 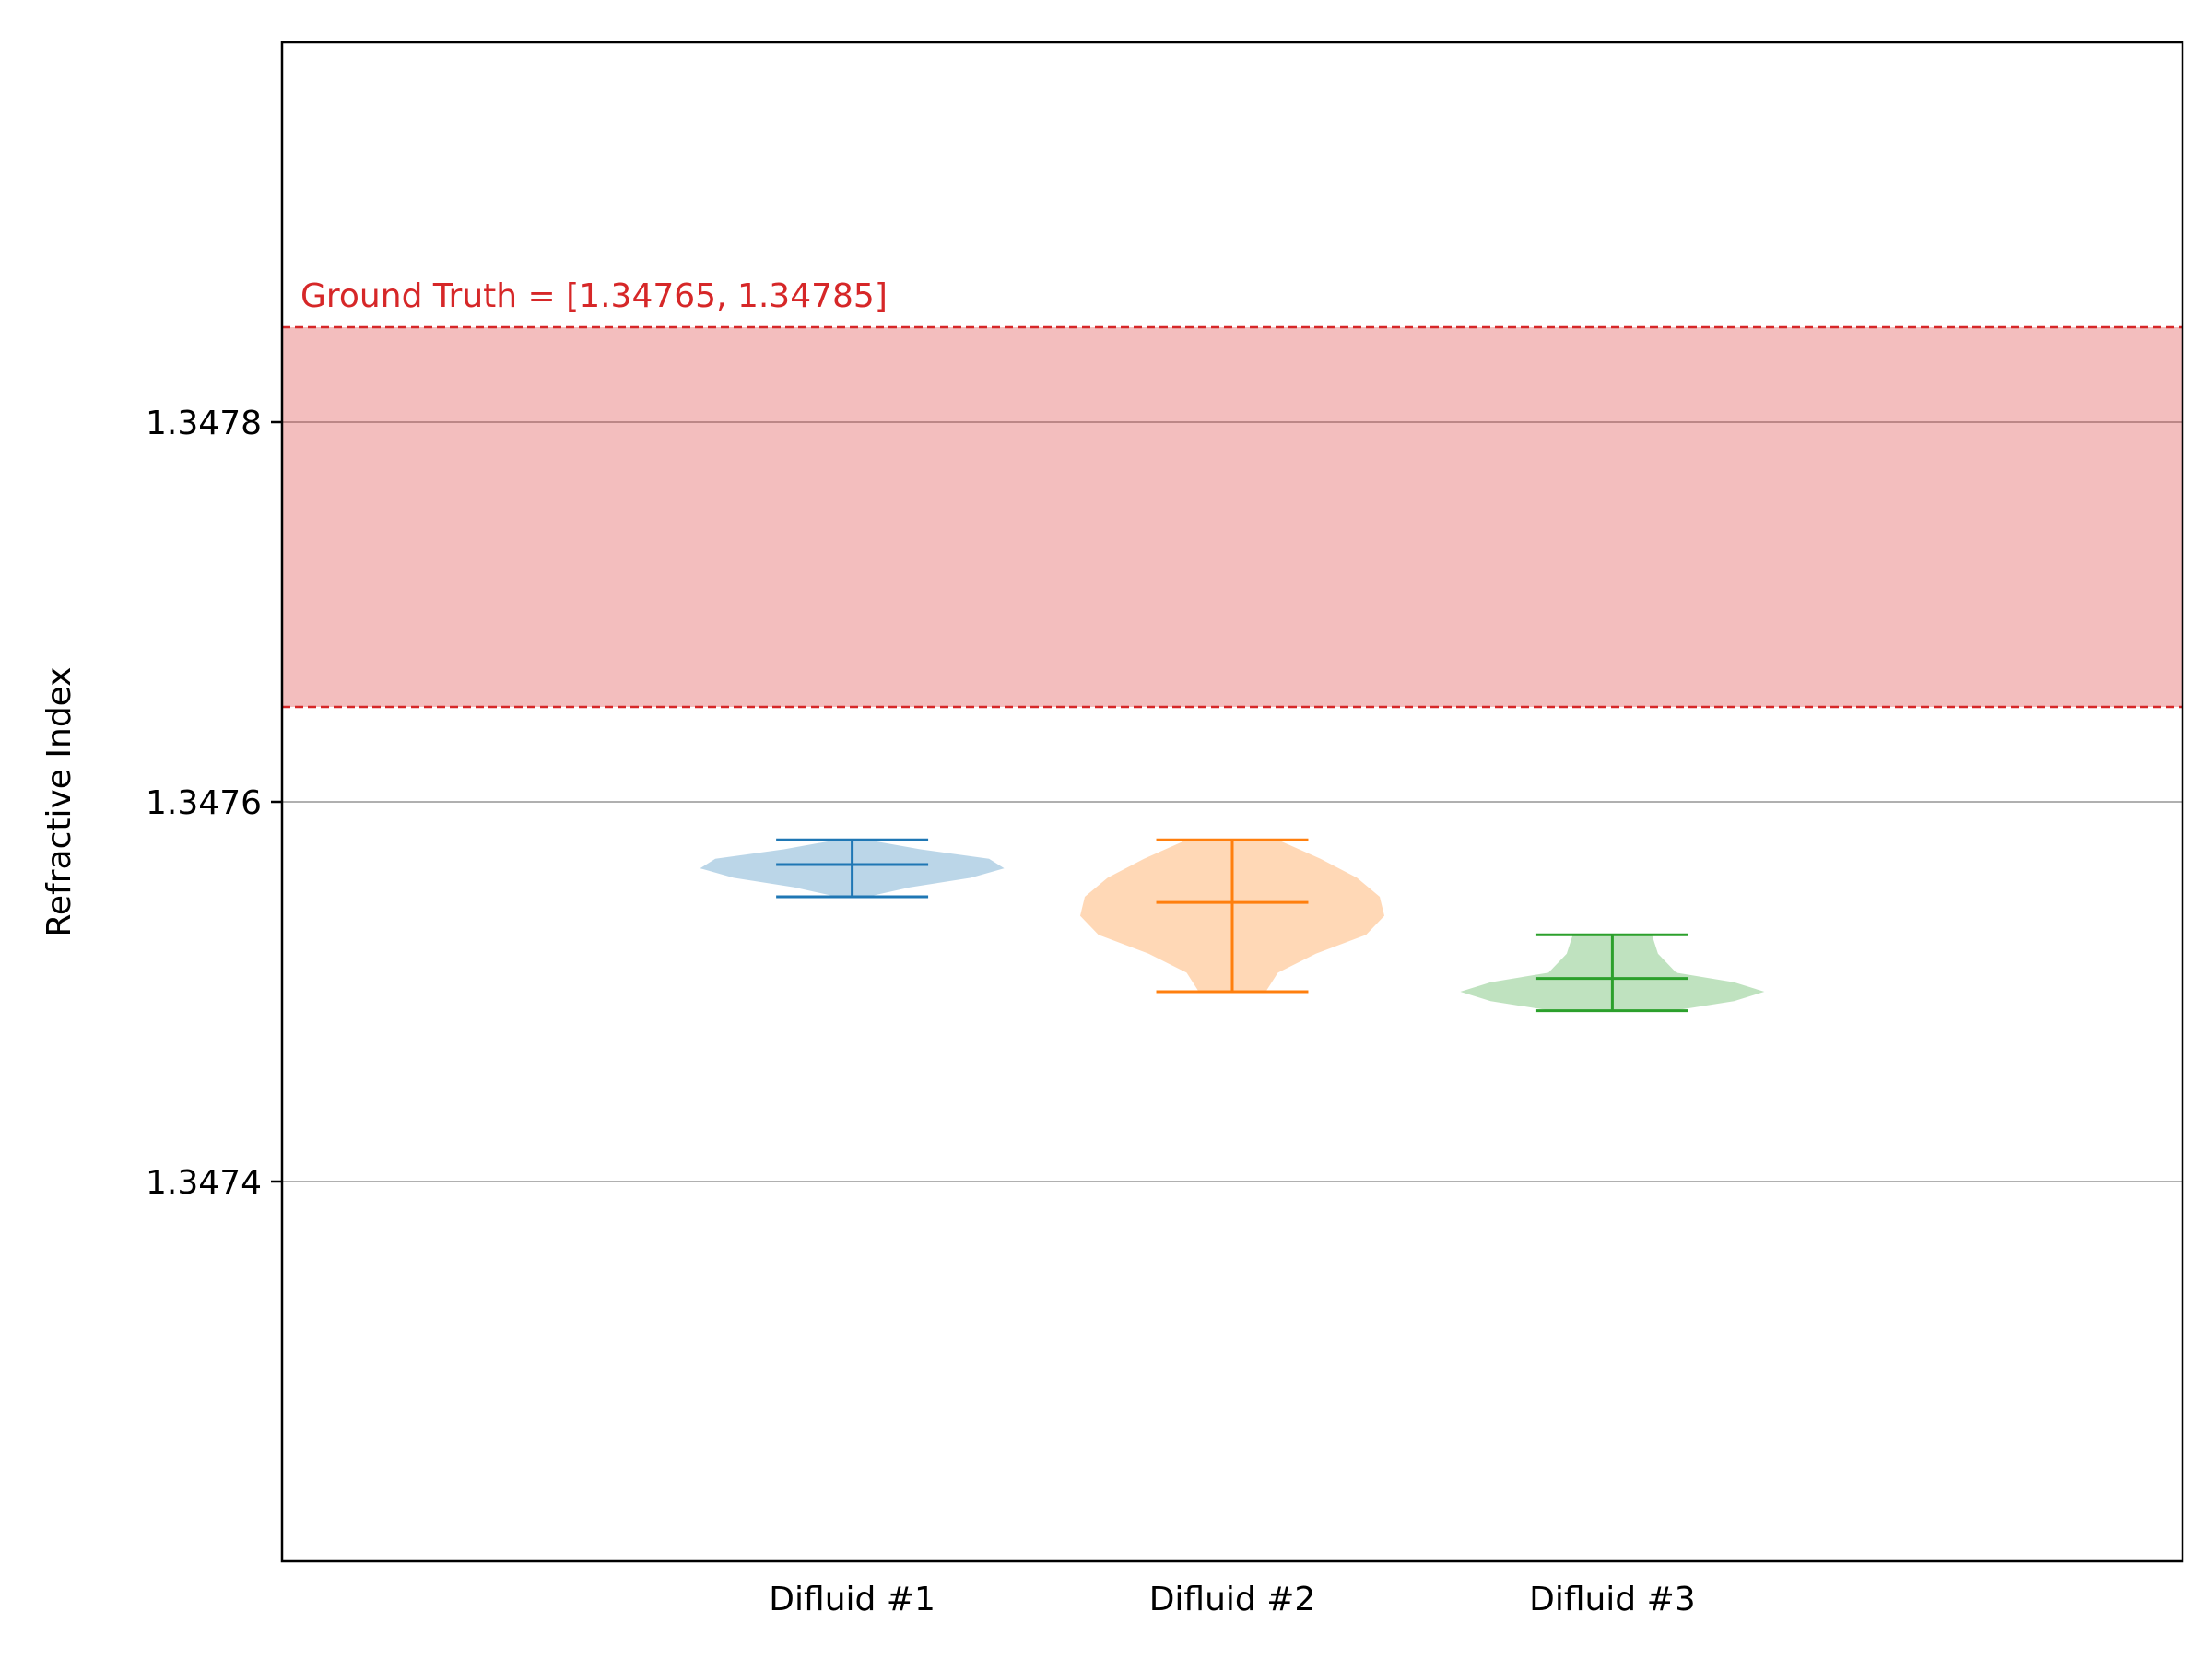 What do you see at coordinates (204, 803) in the screenshot?
I see `y-tick-label: 1.3476` at bounding box center [204, 803].